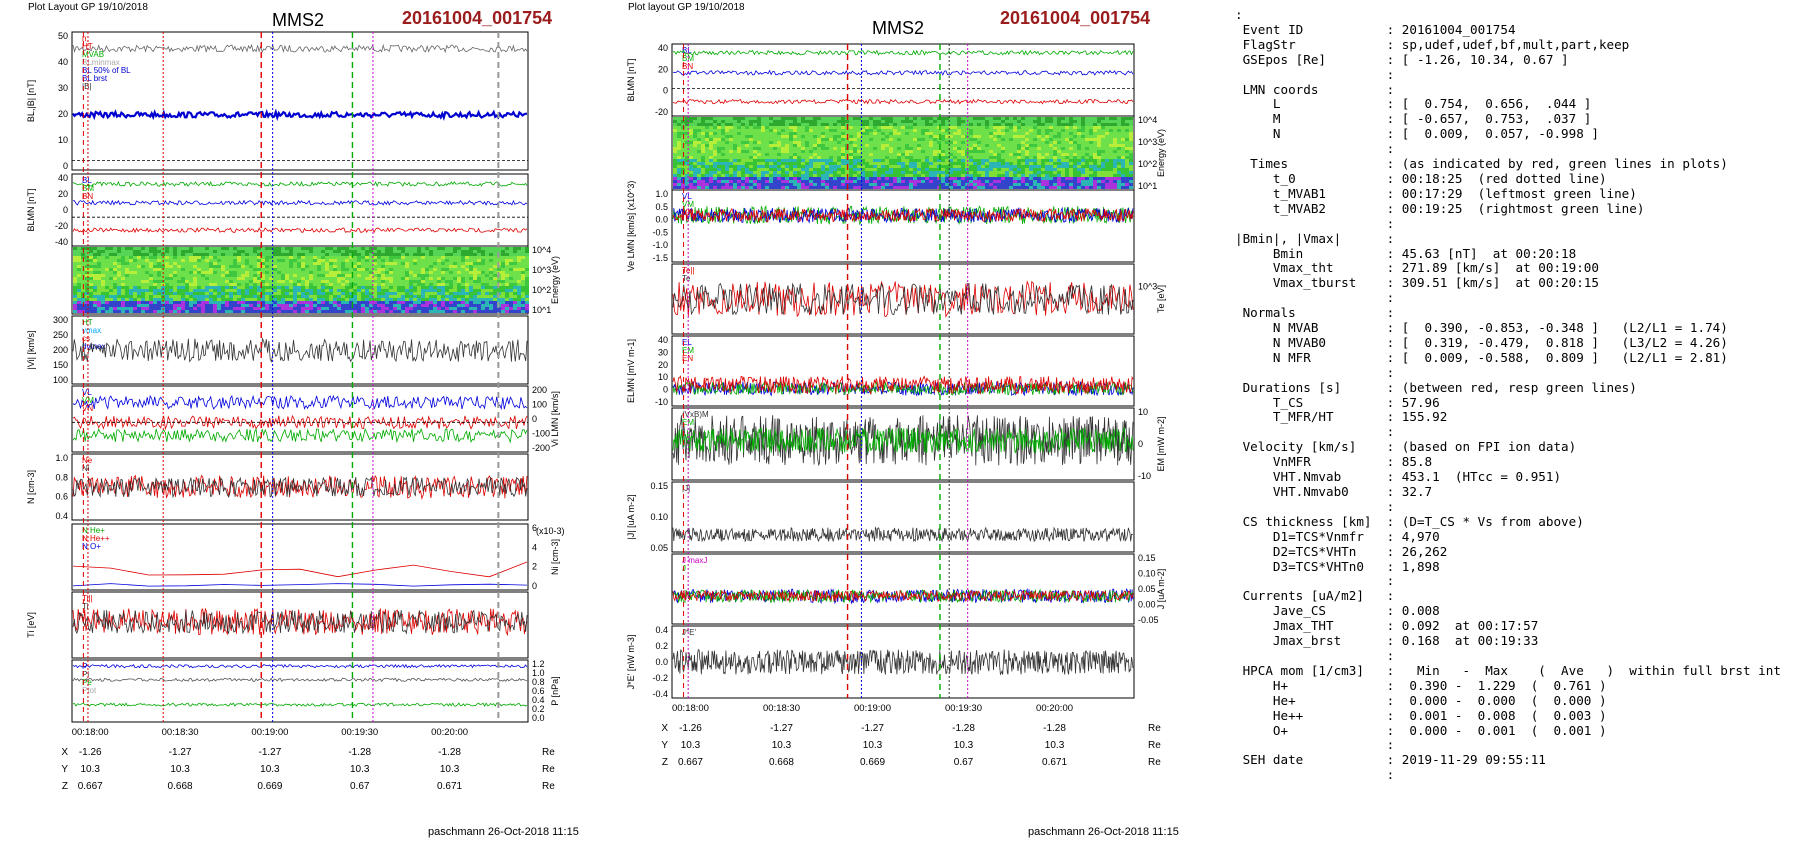 This screenshot has width=1804, height=841. Describe the element at coordinates (93, 54) in the screenshot. I see `legend-entry: MVAB` at that location.